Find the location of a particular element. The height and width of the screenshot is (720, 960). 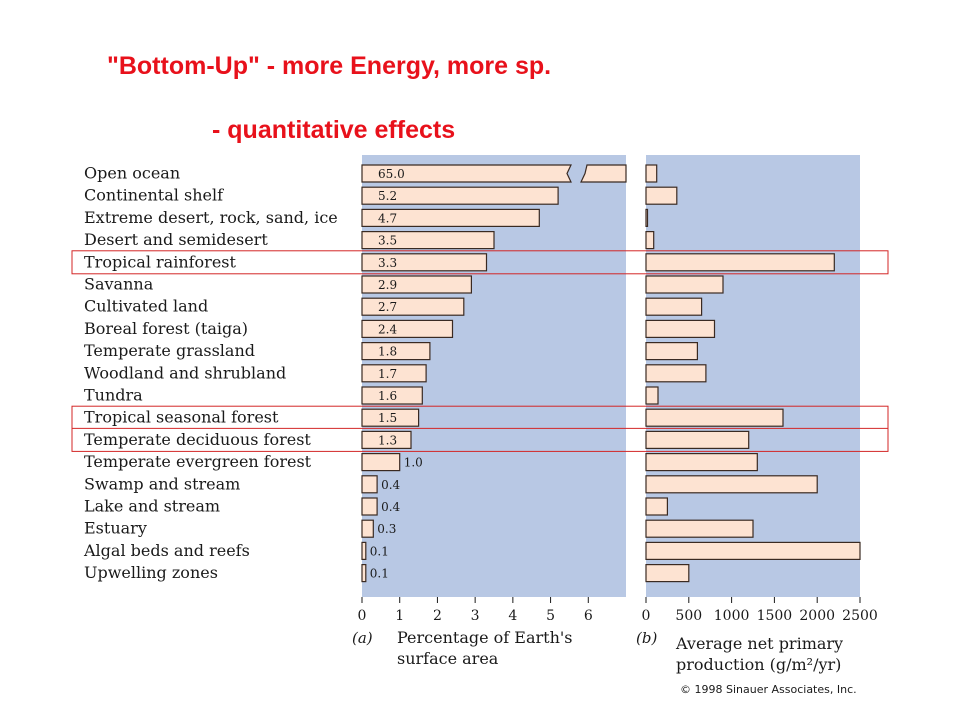

bar-b-tropical-seasonal-forest is located at coordinates (714, 417).